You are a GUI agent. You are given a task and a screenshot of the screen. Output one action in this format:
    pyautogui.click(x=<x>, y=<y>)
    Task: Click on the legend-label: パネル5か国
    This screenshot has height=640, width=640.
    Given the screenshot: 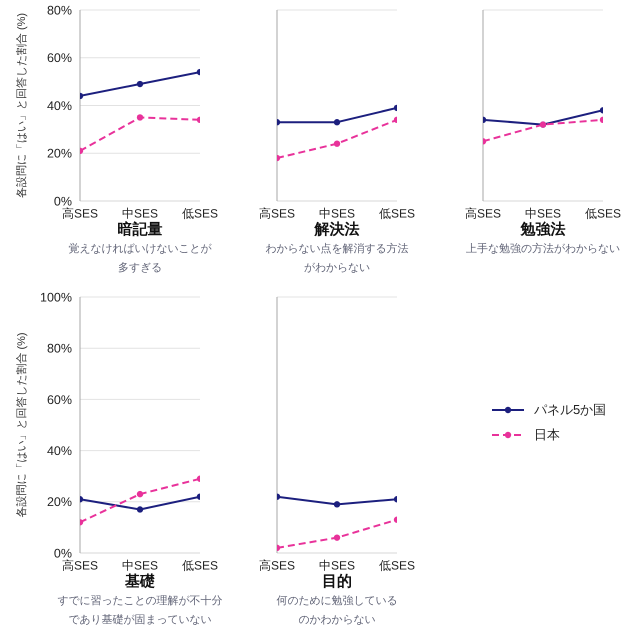 What is the action you would take?
    pyautogui.click(x=570, y=409)
    